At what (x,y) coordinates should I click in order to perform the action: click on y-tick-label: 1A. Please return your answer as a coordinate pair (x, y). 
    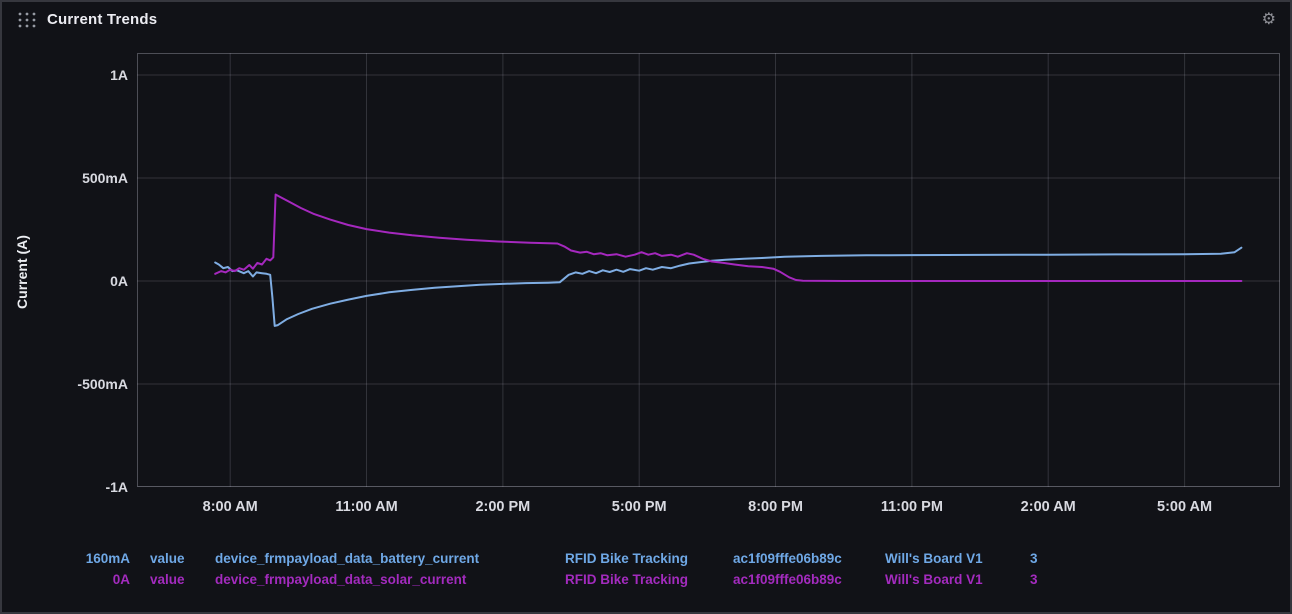
    Looking at the image, I should click on (119, 75).